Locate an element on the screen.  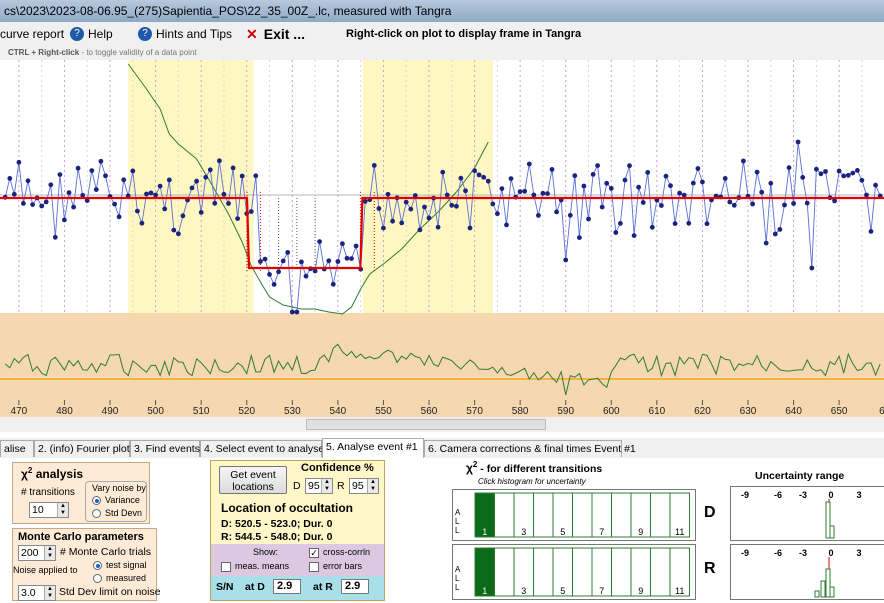
measured-radio is located at coordinates (97, 578).